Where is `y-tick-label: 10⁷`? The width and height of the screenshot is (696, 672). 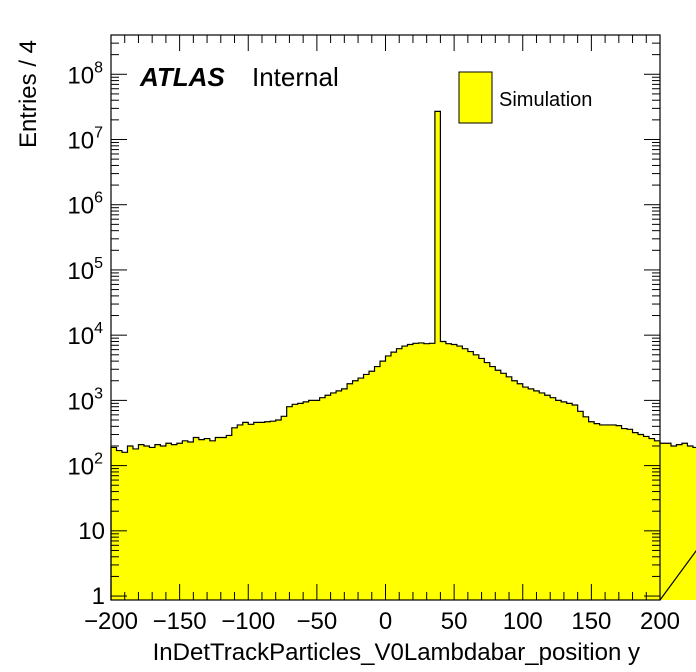
y-tick-label: 10⁷ is located at coordinates (85, 139).